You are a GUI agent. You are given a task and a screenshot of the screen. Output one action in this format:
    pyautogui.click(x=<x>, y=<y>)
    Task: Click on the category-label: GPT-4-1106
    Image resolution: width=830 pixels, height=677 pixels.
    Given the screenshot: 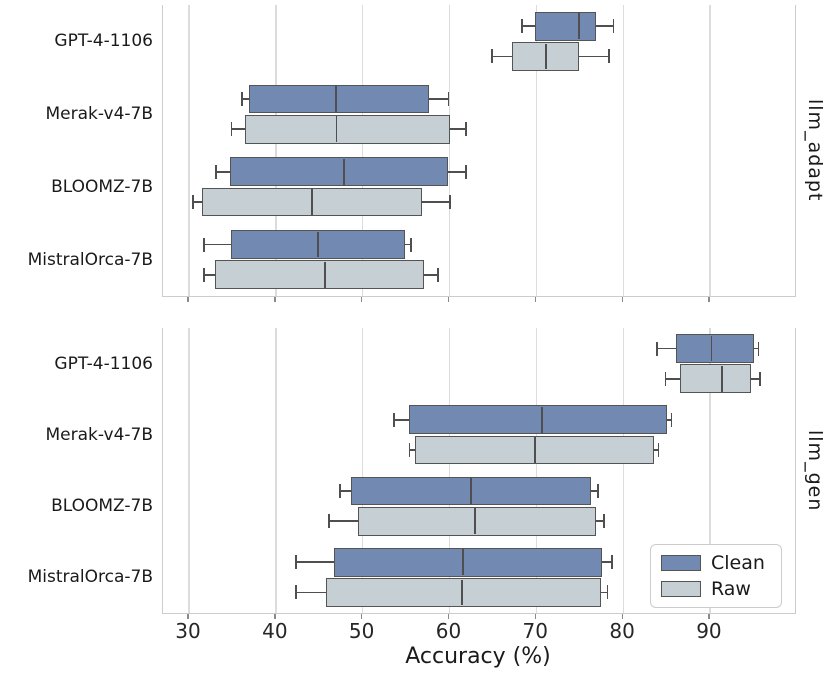 What is the action you would take?
    pyautogui.click(x=103, y=41)
    